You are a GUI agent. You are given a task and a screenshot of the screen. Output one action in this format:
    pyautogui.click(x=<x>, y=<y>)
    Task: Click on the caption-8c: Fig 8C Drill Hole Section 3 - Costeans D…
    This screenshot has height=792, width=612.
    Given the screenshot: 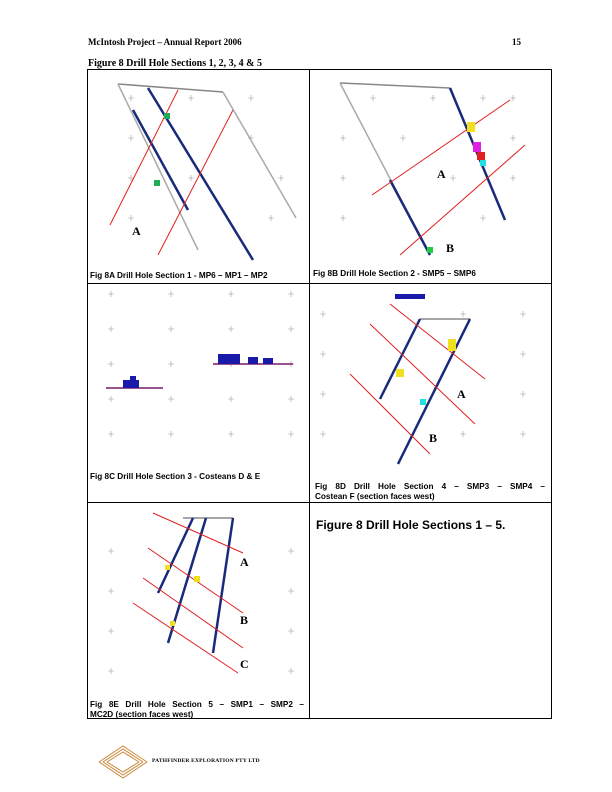 What is the action you would take?
    pyautogui.click(x=175, y=476)
    